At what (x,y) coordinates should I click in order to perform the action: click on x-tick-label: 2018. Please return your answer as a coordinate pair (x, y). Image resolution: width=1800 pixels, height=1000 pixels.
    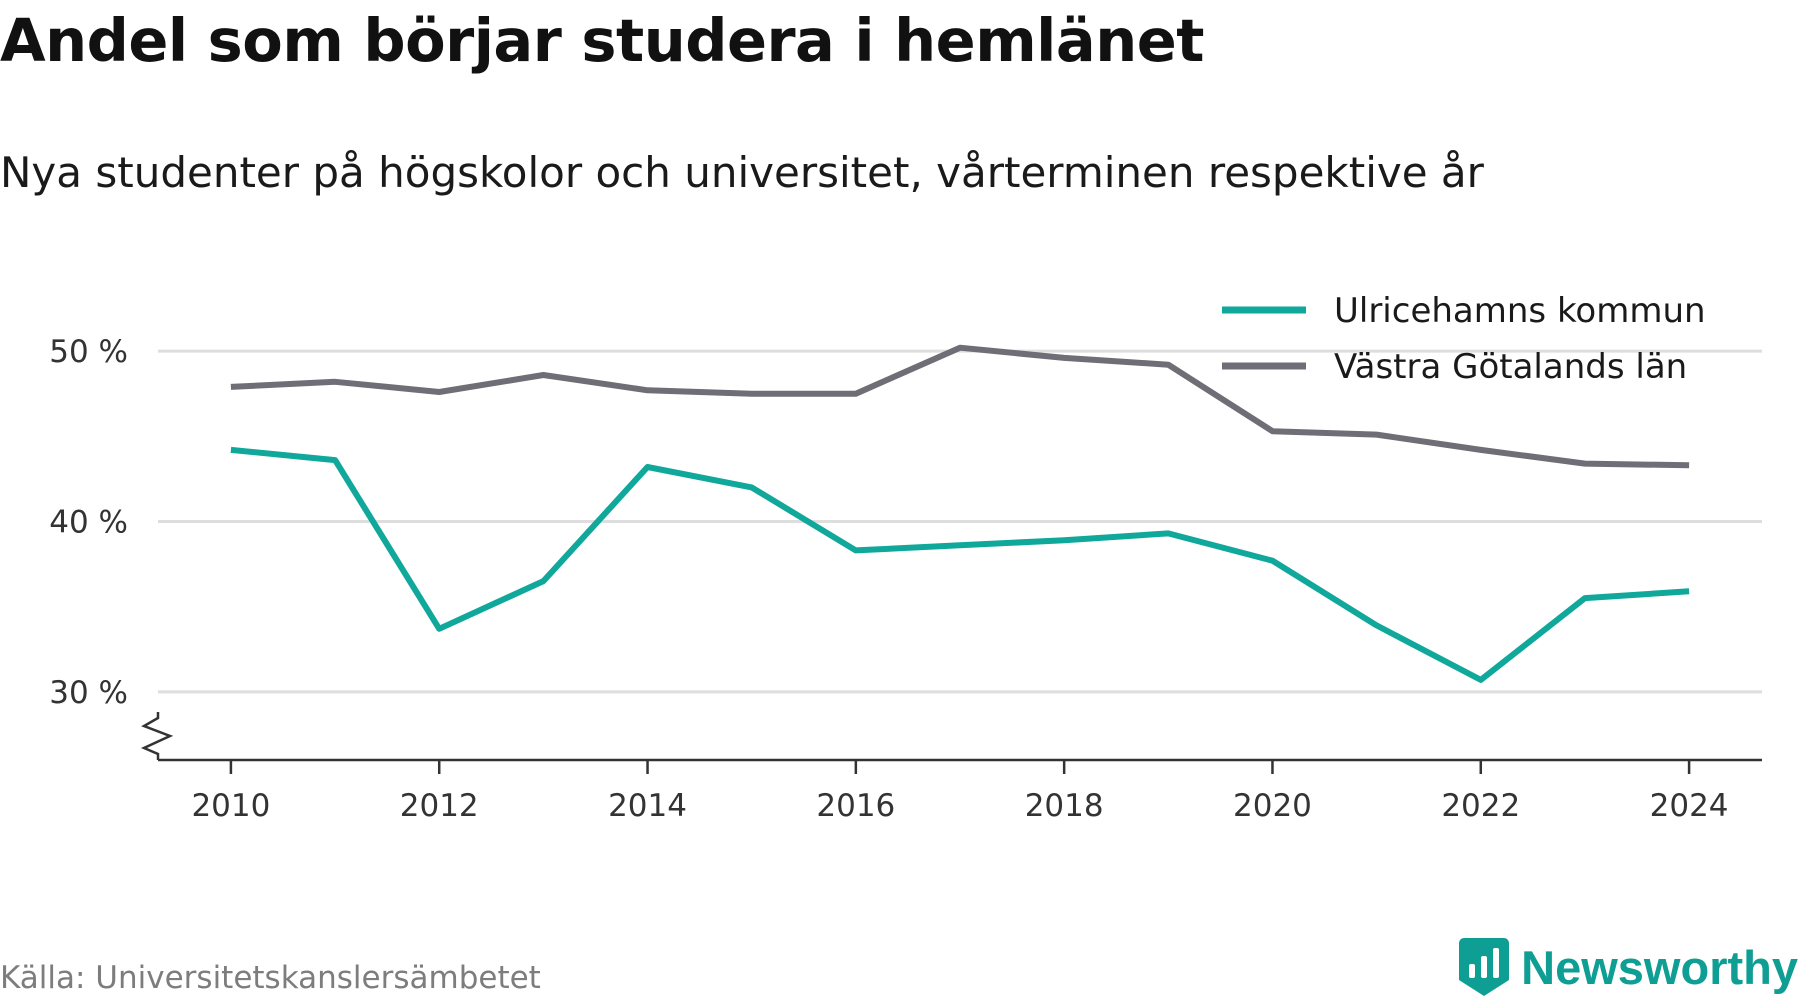
    Looking at the image, I should click on (1064, 806).